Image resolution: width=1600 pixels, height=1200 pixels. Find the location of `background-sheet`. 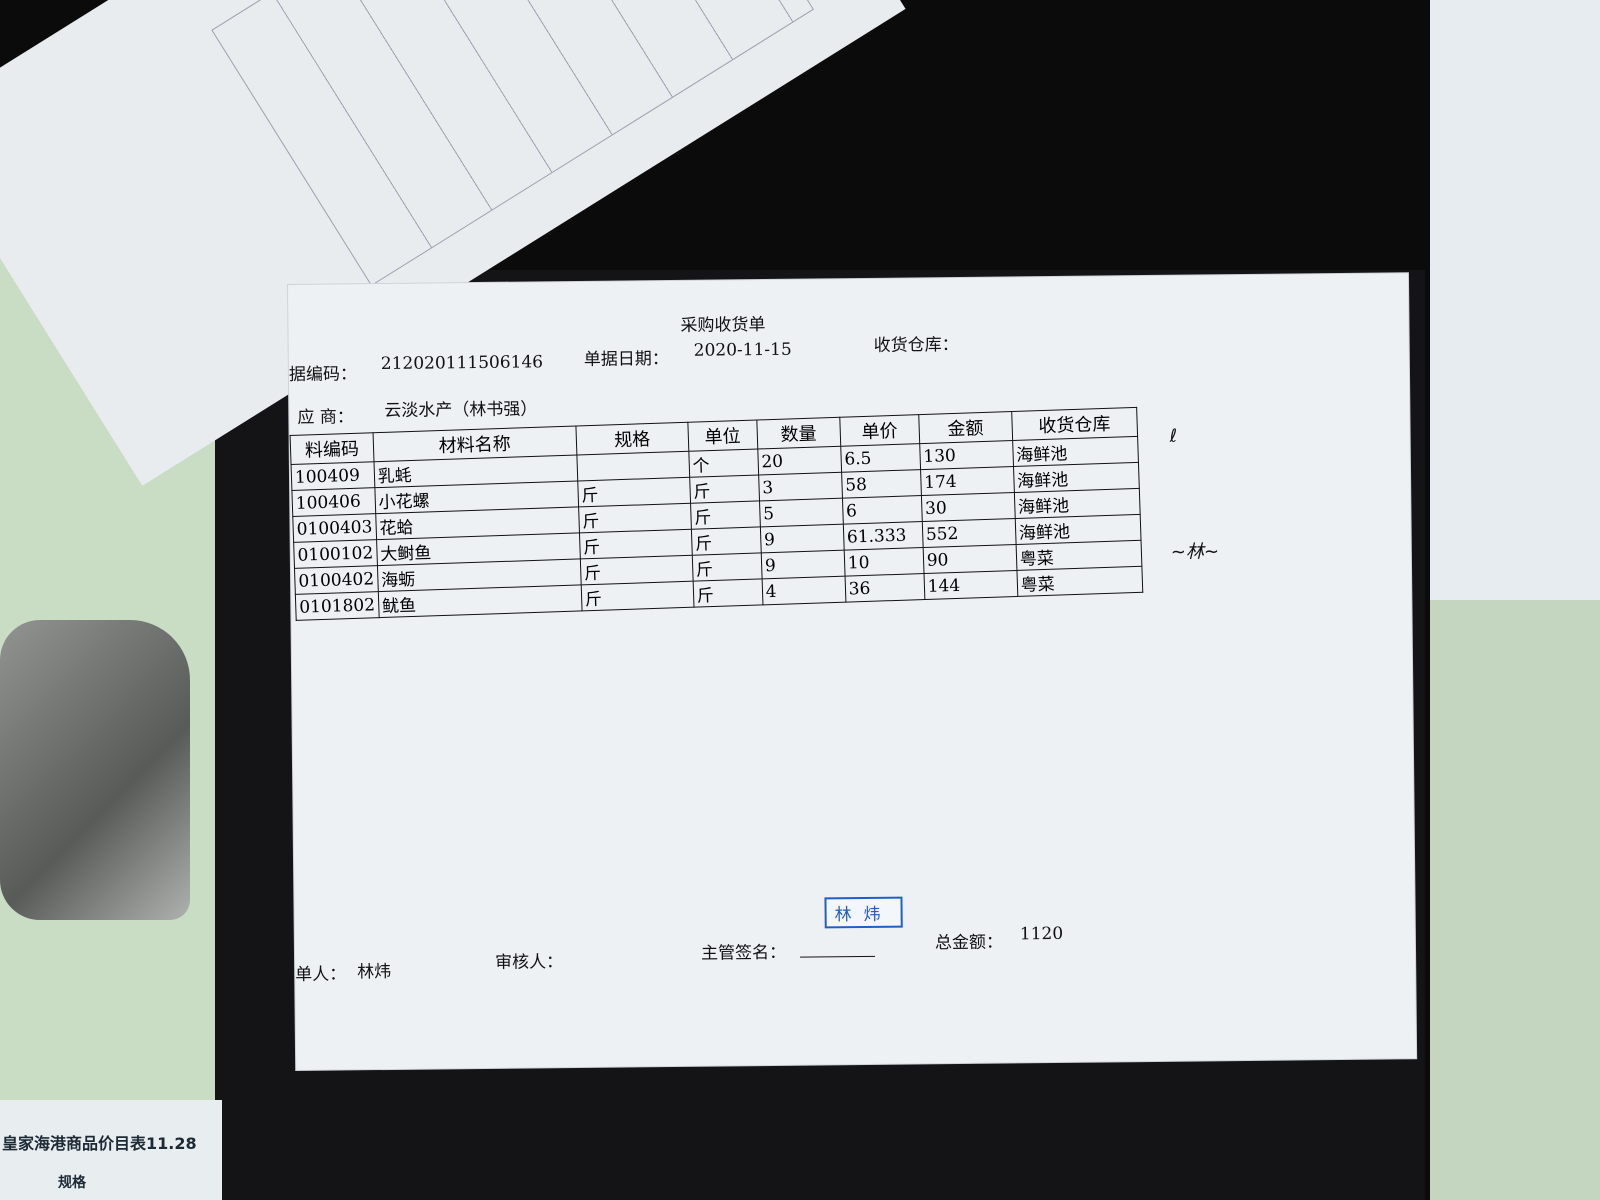

background-sheet is located at coordinates (1515, 350).